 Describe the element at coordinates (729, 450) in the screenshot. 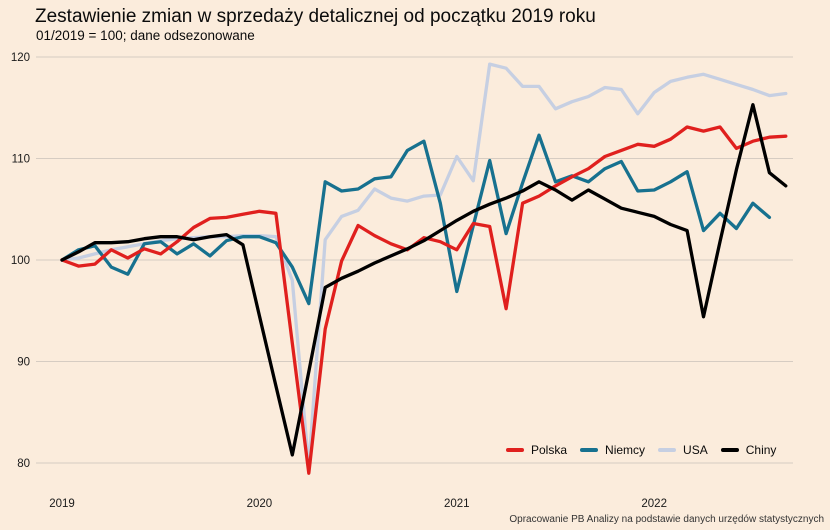

I see `legend-swatch-chiny` at that location.